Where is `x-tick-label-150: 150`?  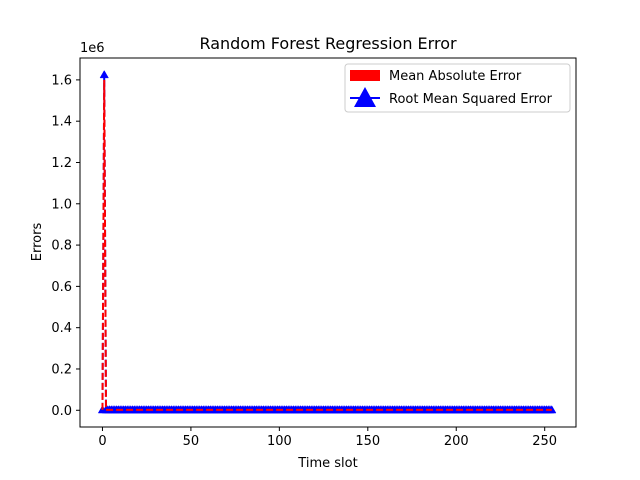
x-tick-label-150: 150 is located at coordinates (367, 441).